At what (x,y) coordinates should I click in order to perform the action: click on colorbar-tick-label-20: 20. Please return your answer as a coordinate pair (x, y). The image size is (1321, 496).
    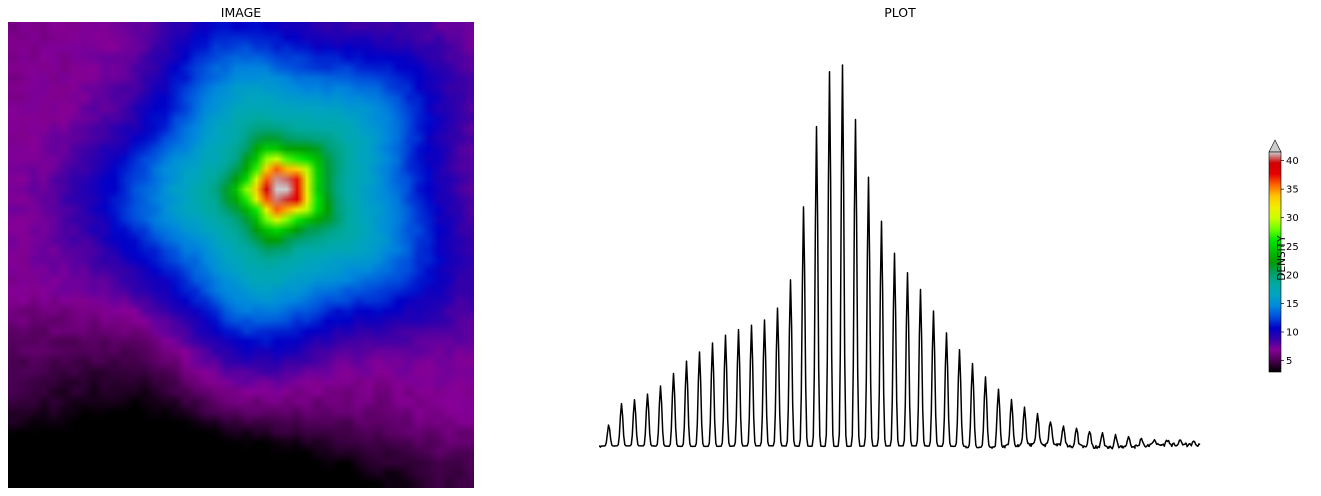
    Looking at the image, I should click on (1292, 275).